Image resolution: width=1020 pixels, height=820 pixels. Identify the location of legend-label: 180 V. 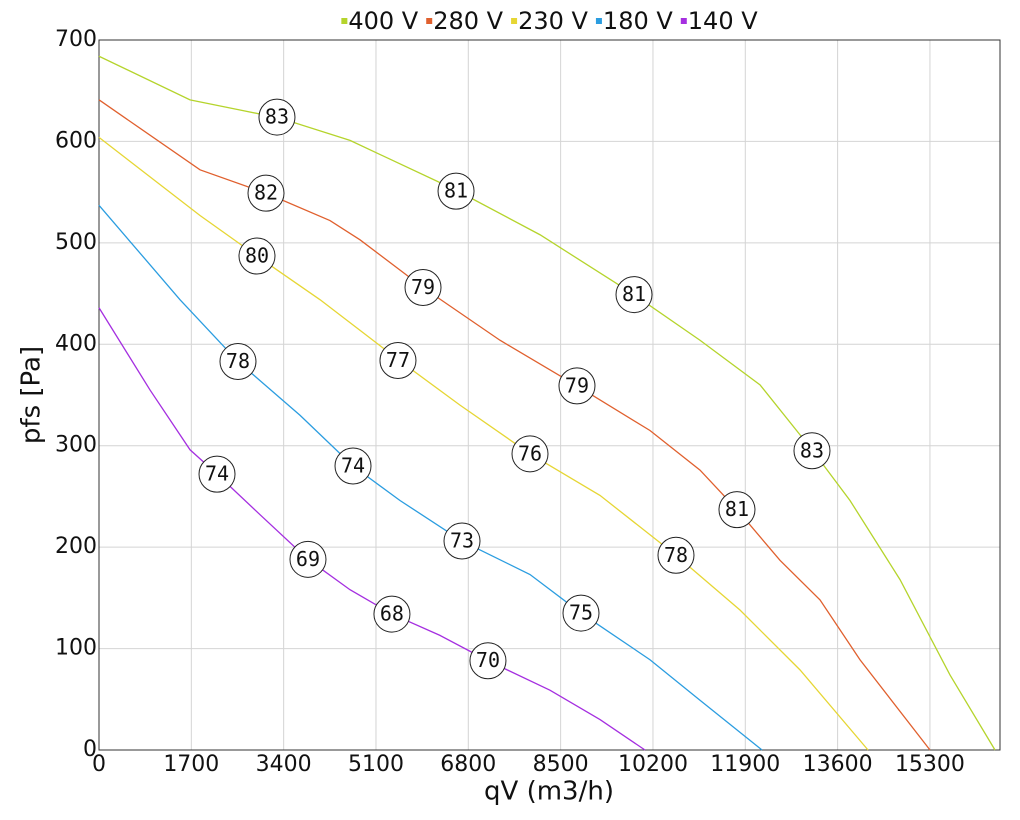
(638, 21).